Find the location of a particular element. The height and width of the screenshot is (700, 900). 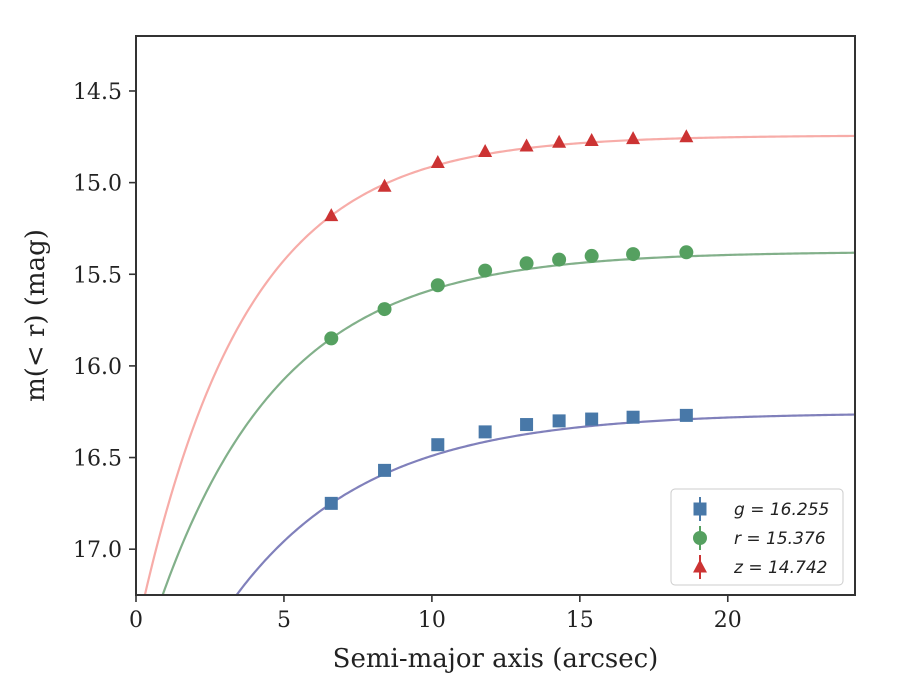

x-tick-label-15: 15 is located at coordinates (580, 620).